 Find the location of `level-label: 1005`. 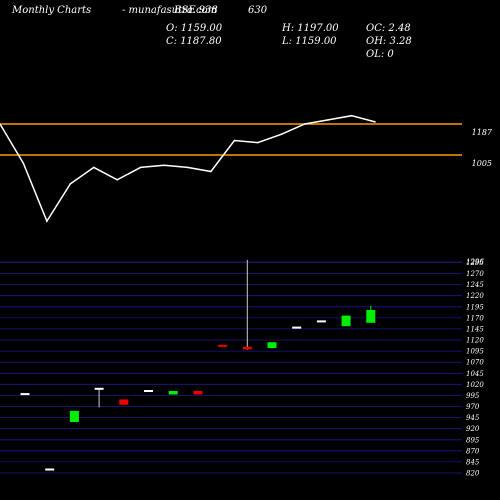

level-label: 1005 is located at coordinates (482, 163).